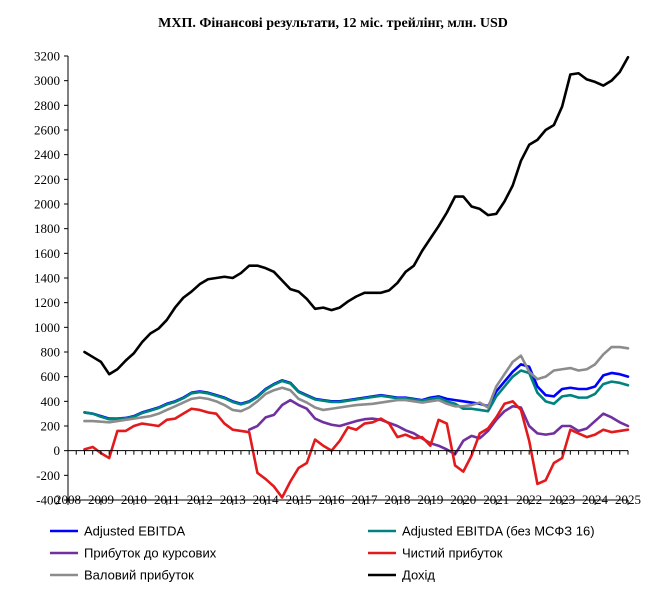  I want to click on legend-label: Adjusted EBITDA, so click(134, 531).